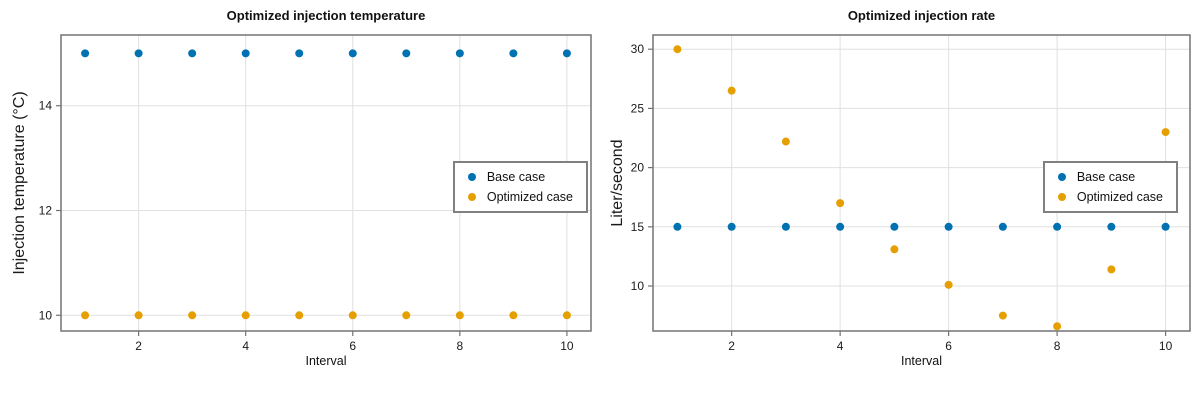 The height and width of the screenshot is (400, 1200). What do you see at coordinates (638, 49) in the screenshot?
I see `svg-text: 30` at bounding box center [638, 49].